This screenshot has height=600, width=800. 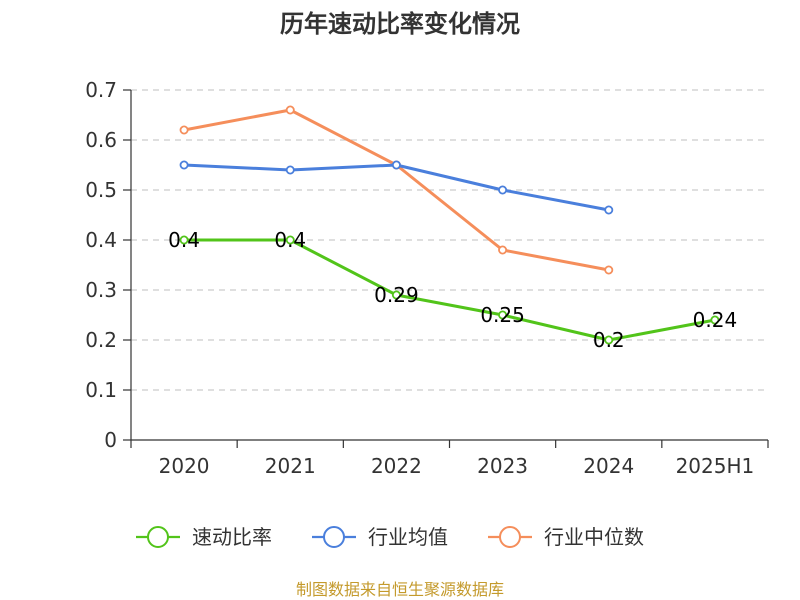 I want to click on y-tick-label: 0.1, so click(x=101, y=390).